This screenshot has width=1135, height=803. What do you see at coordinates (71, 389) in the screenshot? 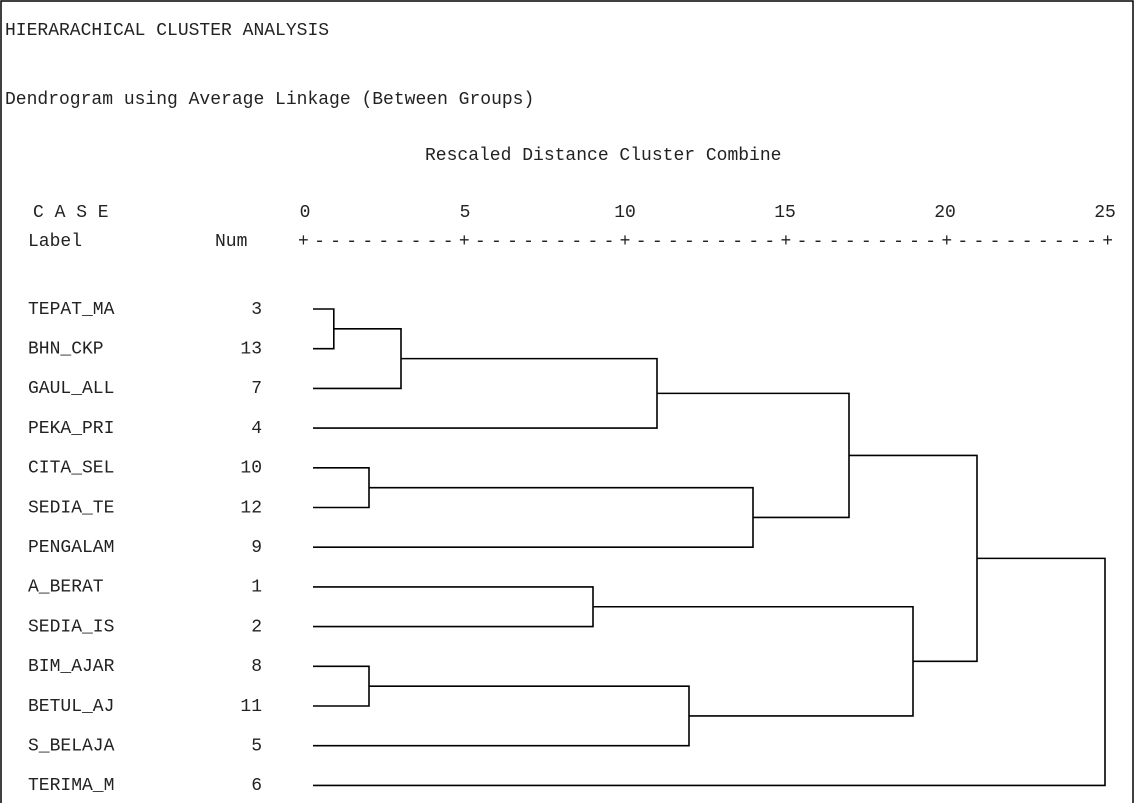
I see `leaf-label: GAUL_ALL` at bounding box center [71, 389].